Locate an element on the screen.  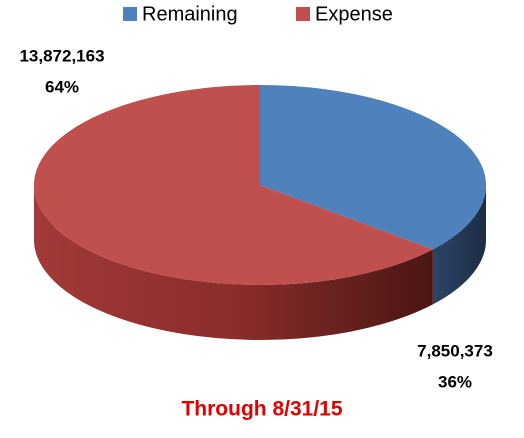
percent-label: 36% is located at coordinates (455, 381).